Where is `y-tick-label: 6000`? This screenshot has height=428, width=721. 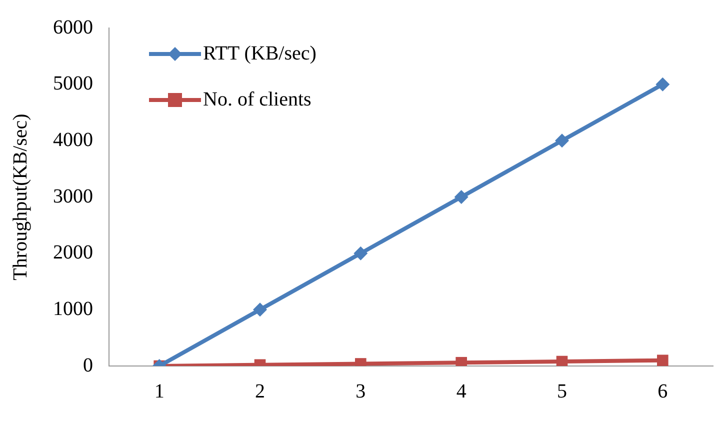 y-tick-label: 6000 is located at coordinates (73, 27).